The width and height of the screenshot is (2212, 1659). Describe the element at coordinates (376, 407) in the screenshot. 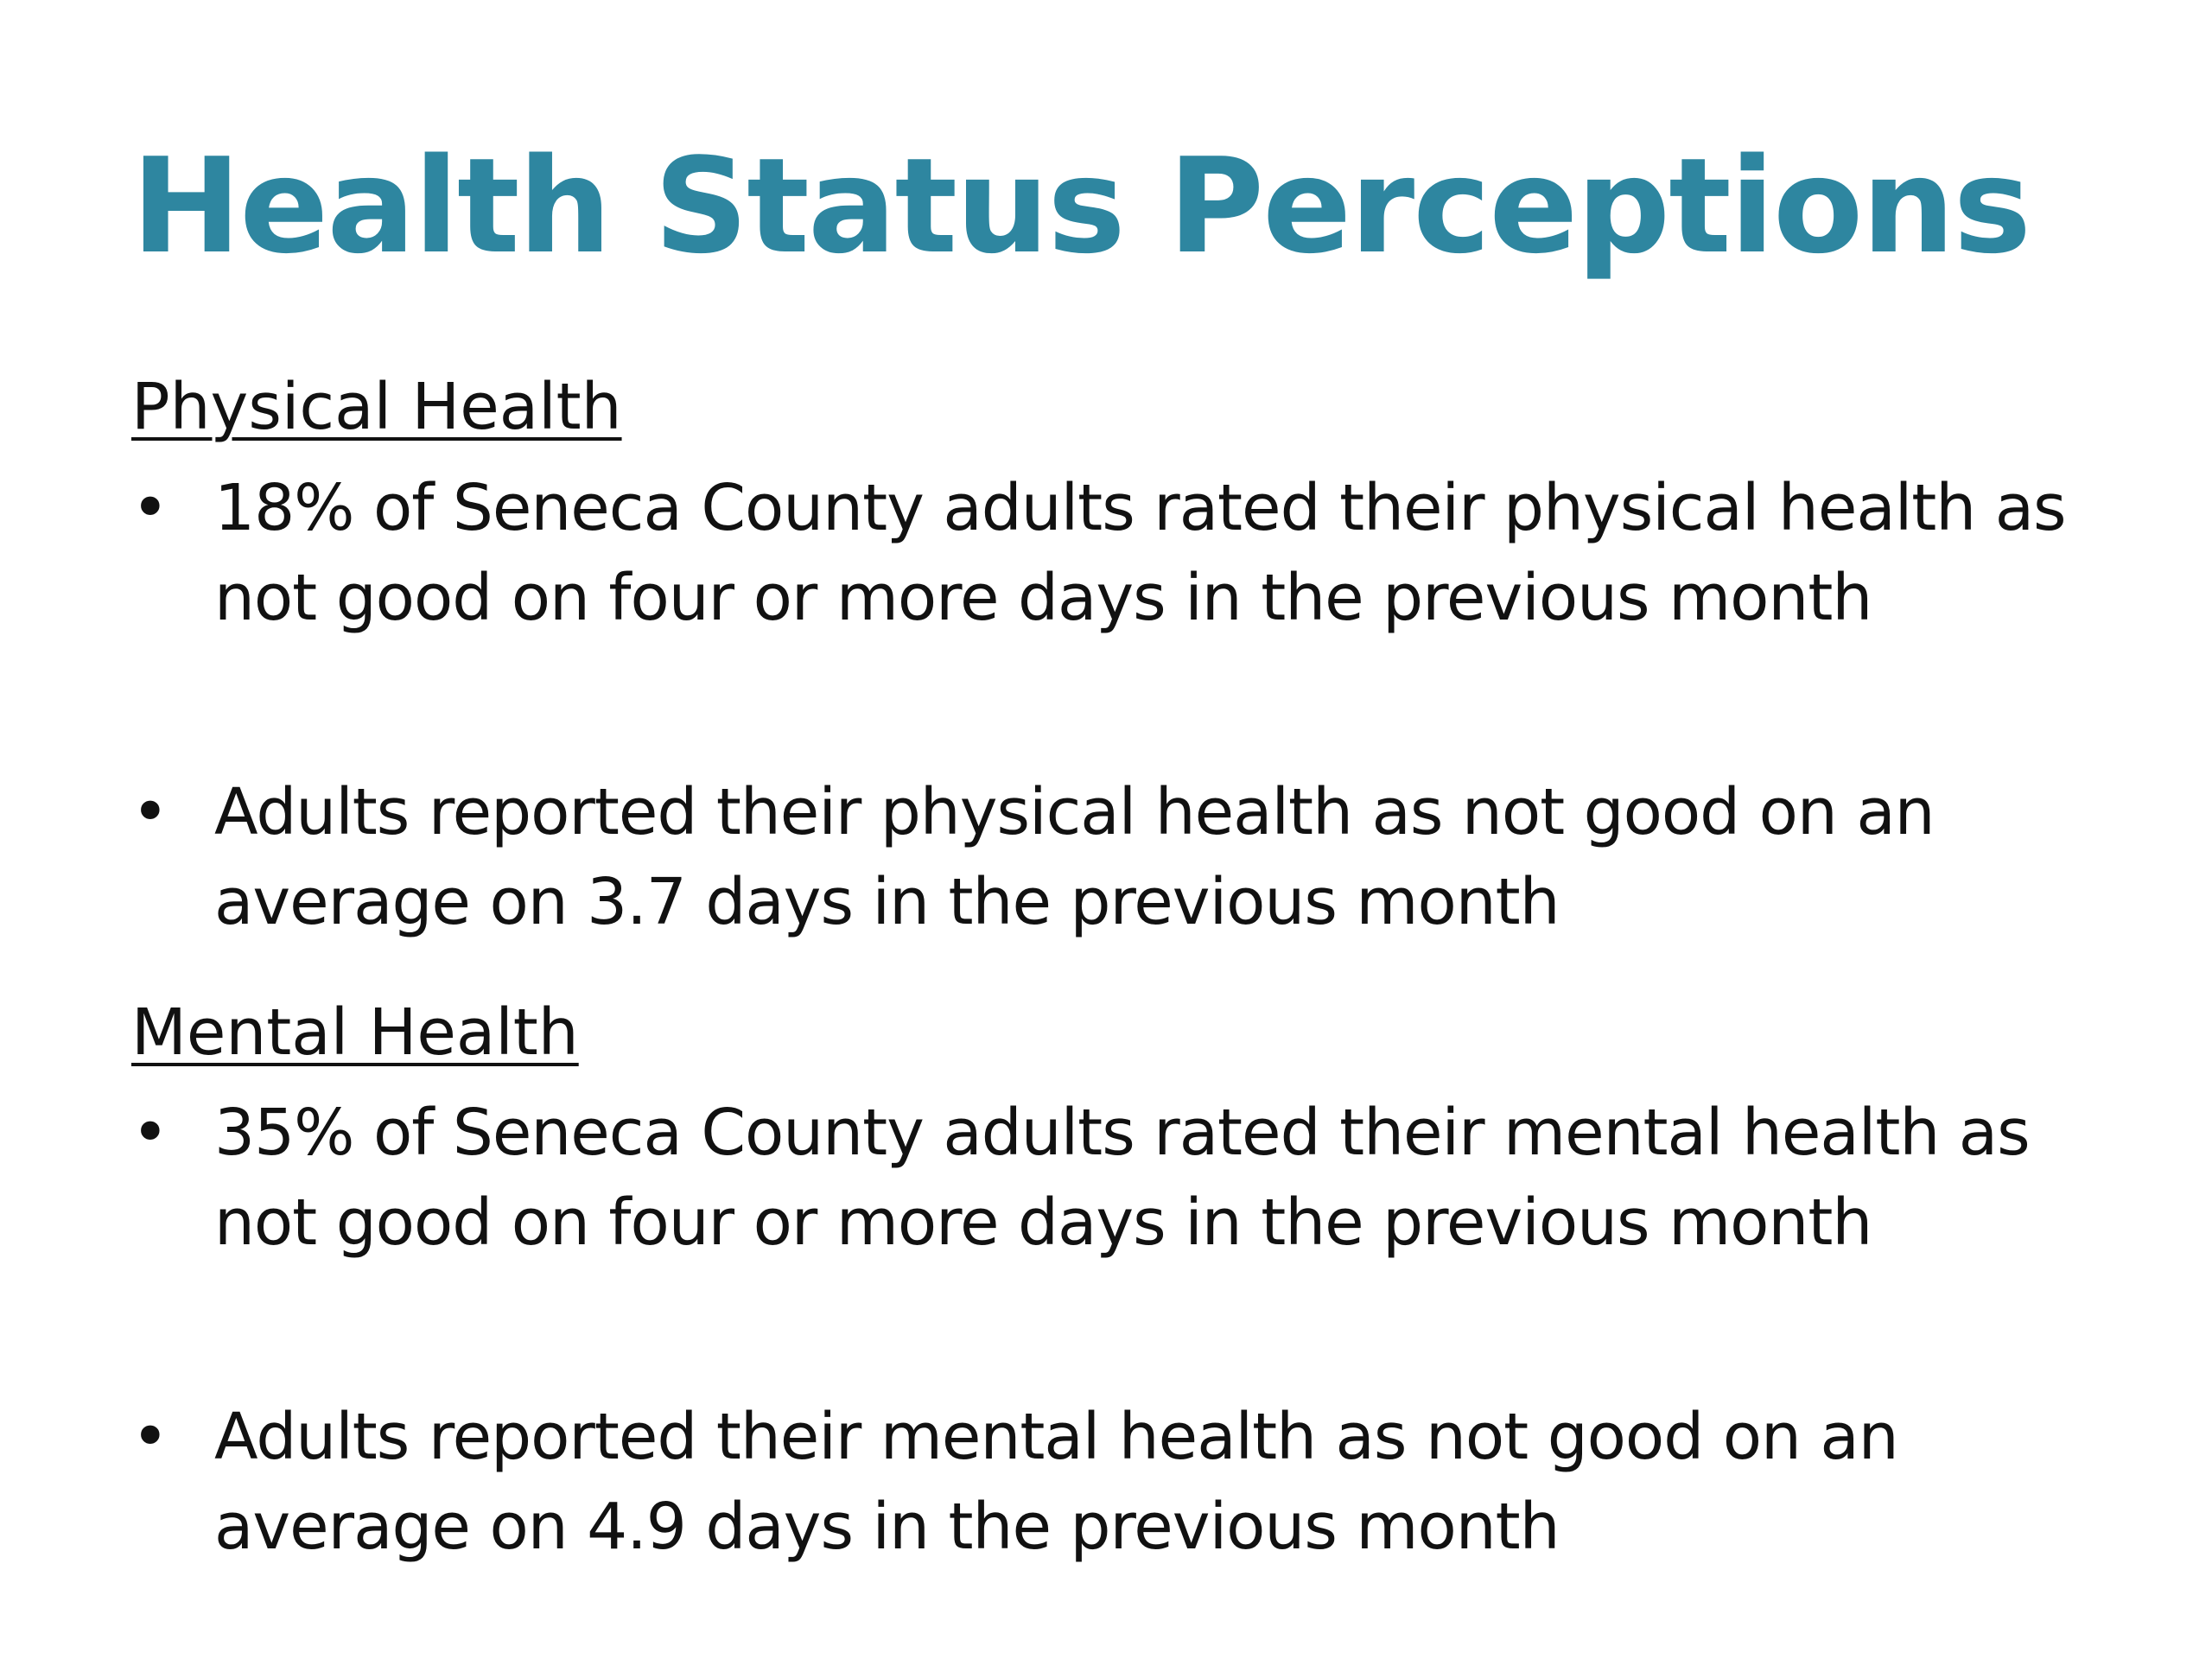

I see `section-heading-physical-health: Physical Health` at that location.